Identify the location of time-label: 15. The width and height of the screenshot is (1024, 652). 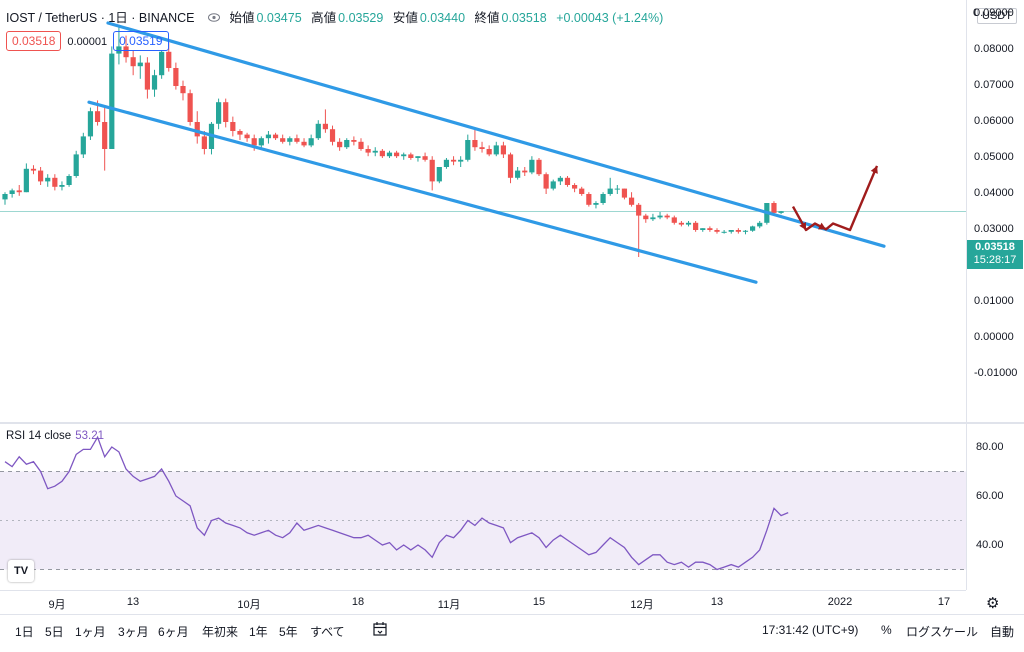
(539, 602).